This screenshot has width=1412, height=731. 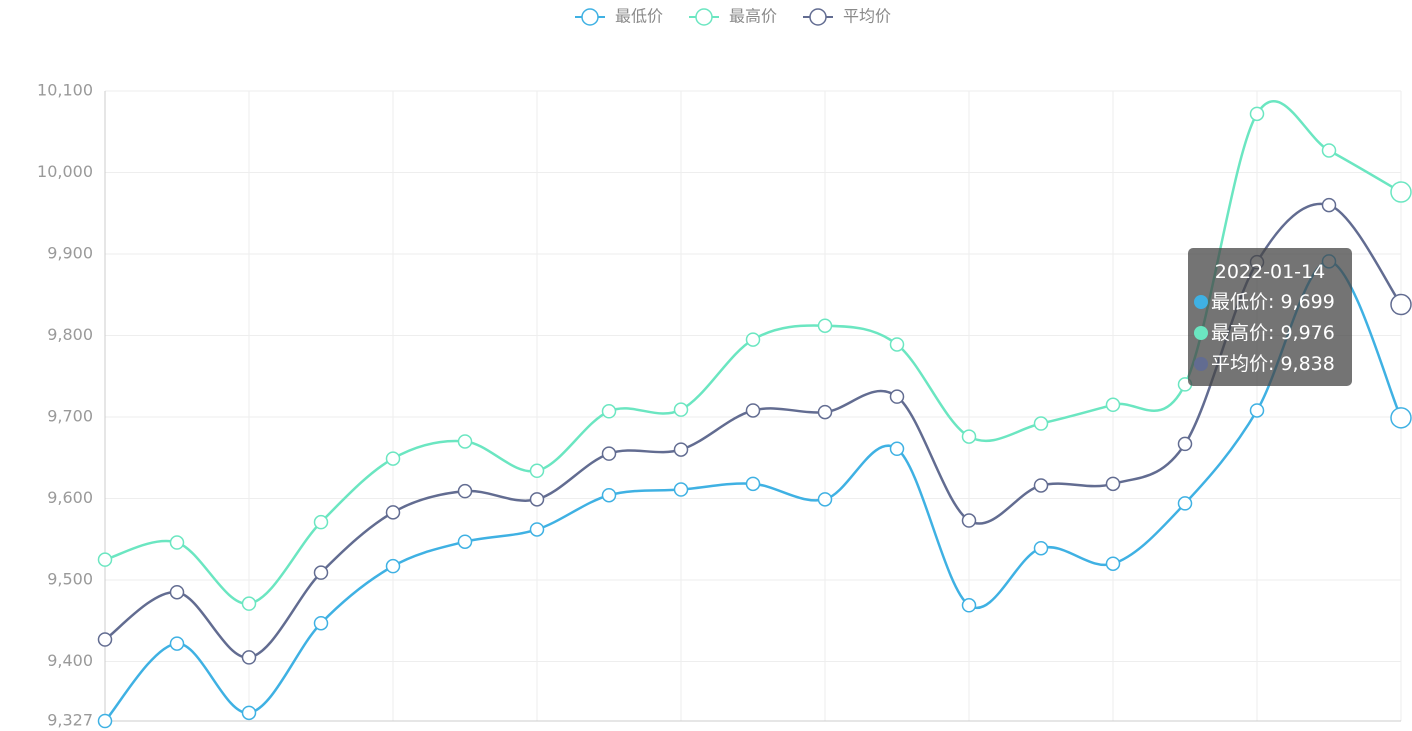 What do you see at coordinates (1307, 364) in the screenshot?
I see `tooltip-value: 9,838` at bounding box center [1307, 364].